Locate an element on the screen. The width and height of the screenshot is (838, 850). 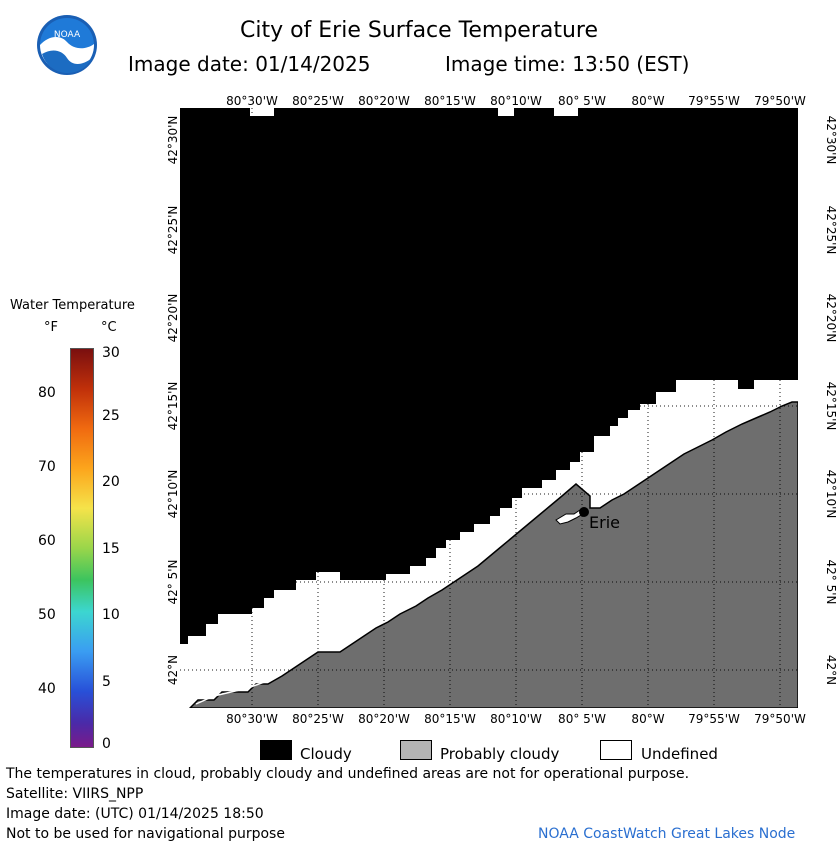
key-probably-cloudy-swatch is located at coordinates (416, 750).